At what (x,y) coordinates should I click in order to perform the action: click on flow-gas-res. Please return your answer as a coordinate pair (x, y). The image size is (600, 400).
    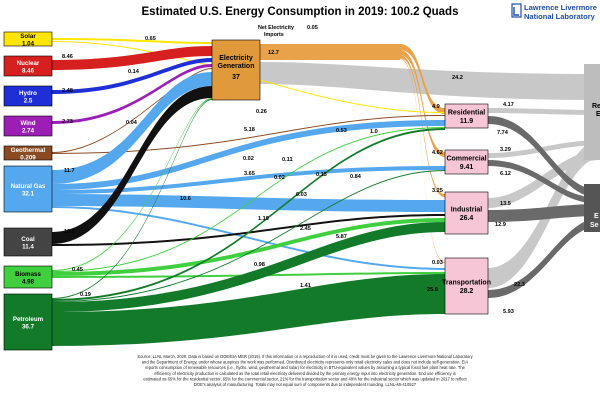
    Looking at the image, I should click on (248, 155).